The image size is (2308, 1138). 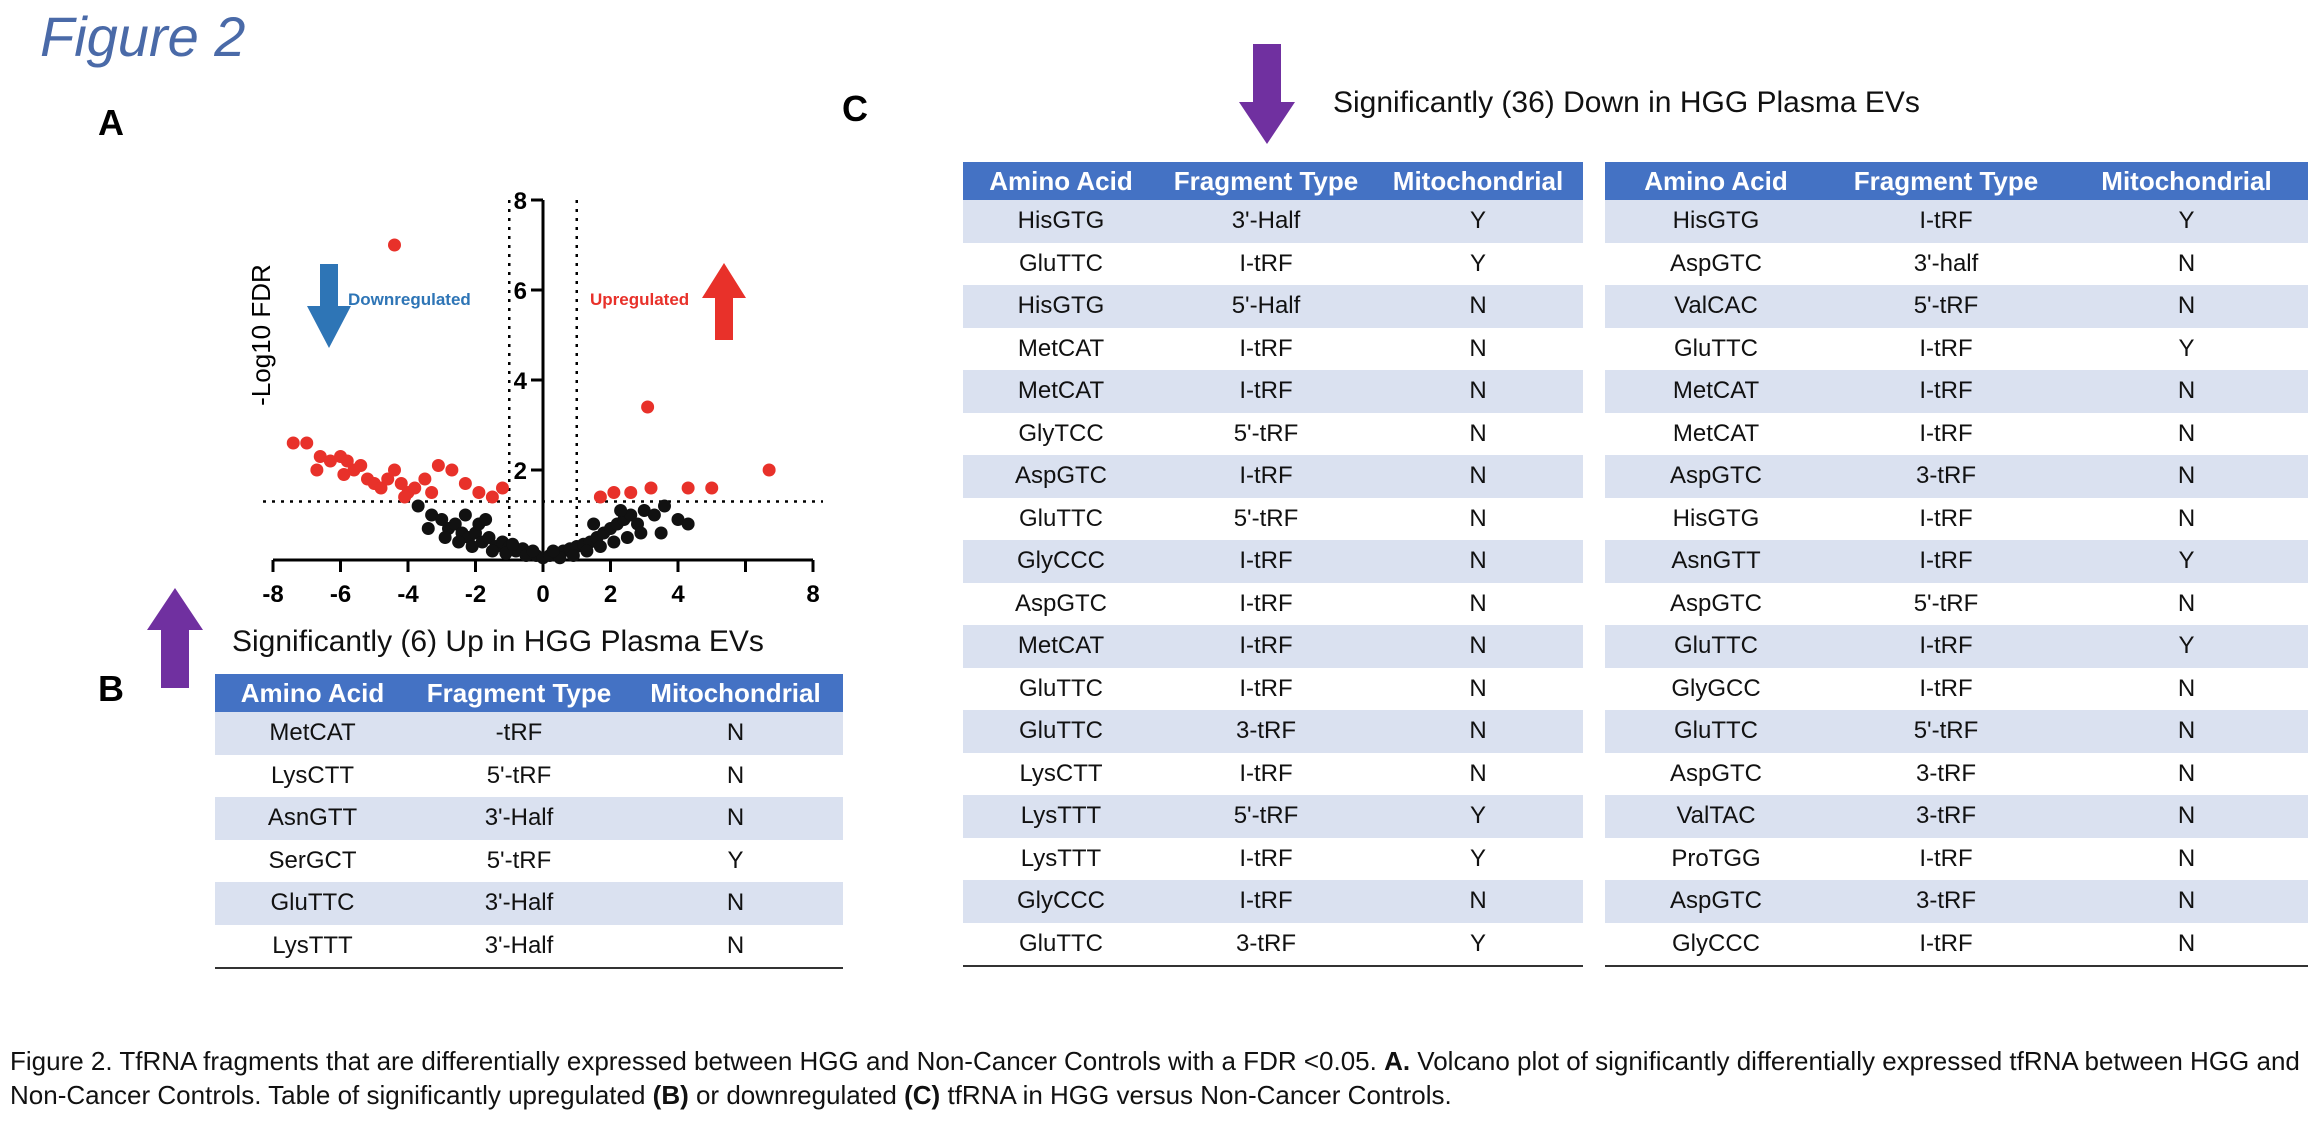 What do you see at coordinates (1061, 773) in the screenshot?
I see `cell-amino-acid: LysCTT` at bounding box center [1061, 773].